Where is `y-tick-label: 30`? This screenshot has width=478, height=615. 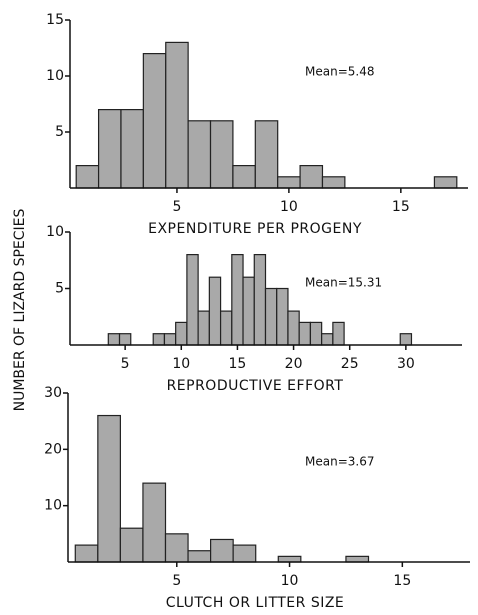
y-tick-label: 30 is located at coordinates (53, 393).